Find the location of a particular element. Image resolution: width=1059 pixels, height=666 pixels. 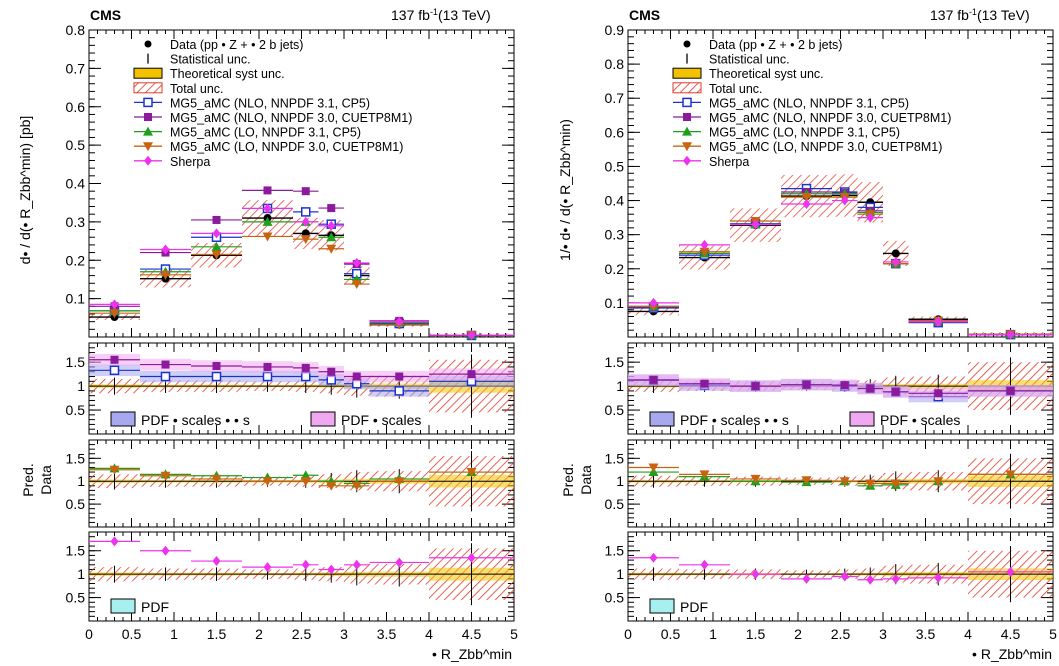

left-ratio-1-ytick-label: 1.5 is located at coordinates (76, 362).